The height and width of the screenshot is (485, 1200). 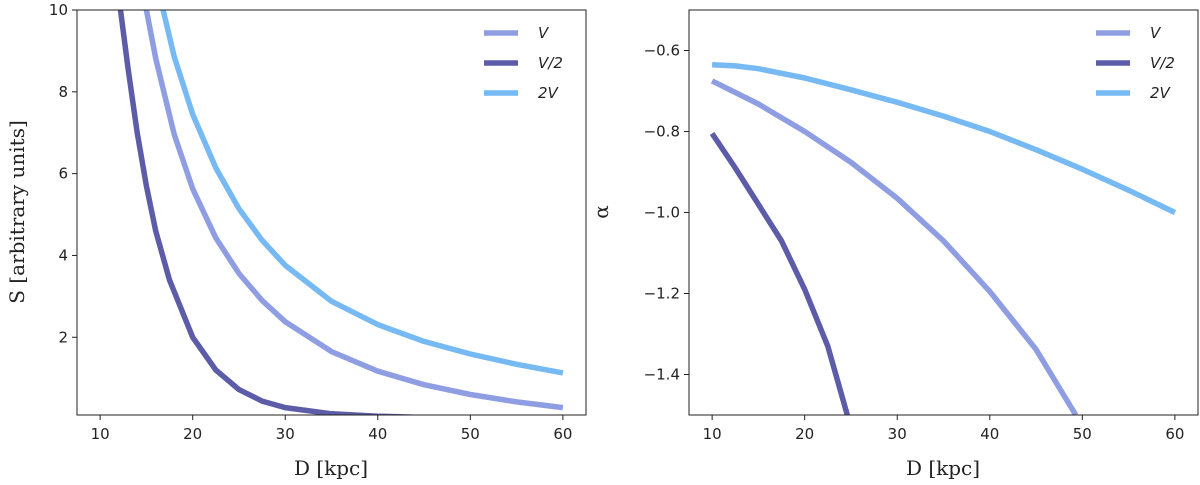 What do you see at coordinates (331, 429) in the screenshot?
I see `left-x-ticks: 10 20 30 40 50 60` at bounding box center [331, 429].